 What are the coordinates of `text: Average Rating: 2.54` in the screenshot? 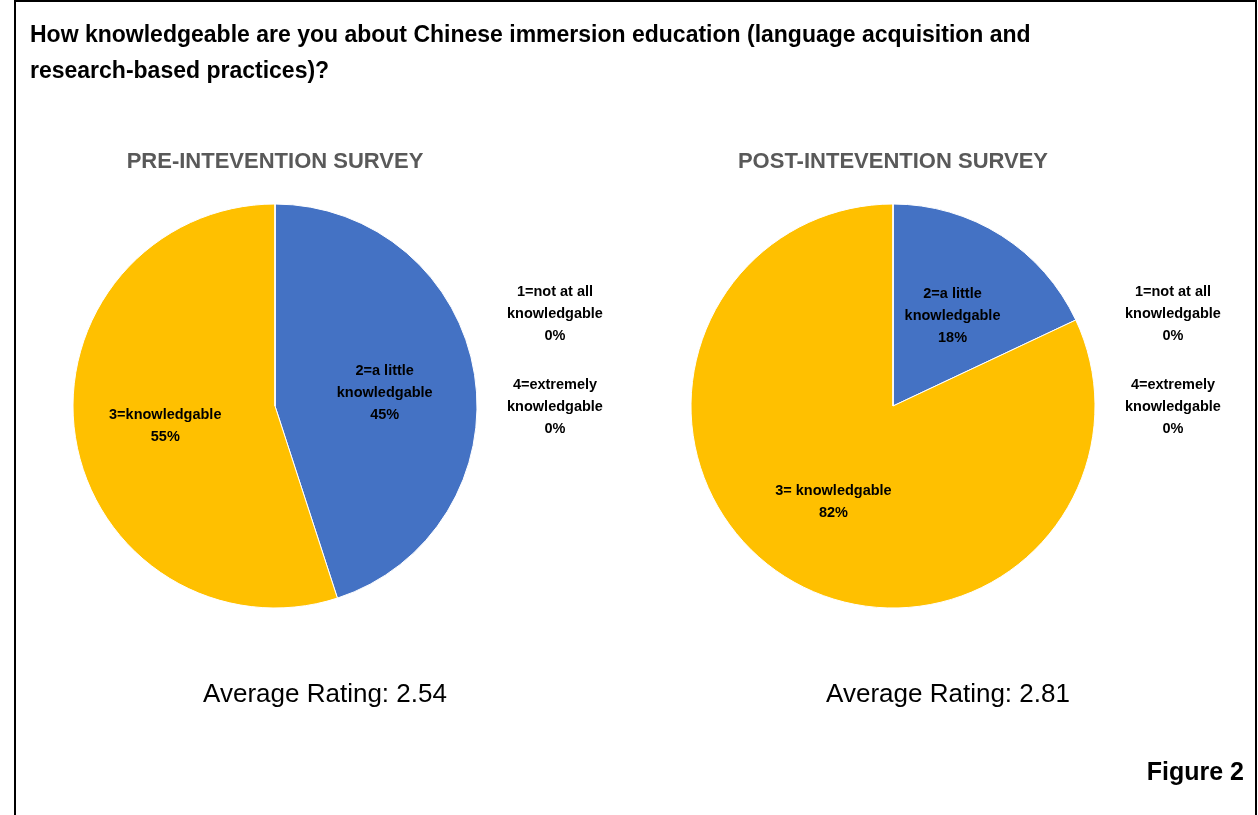 It's located at (325, 693).